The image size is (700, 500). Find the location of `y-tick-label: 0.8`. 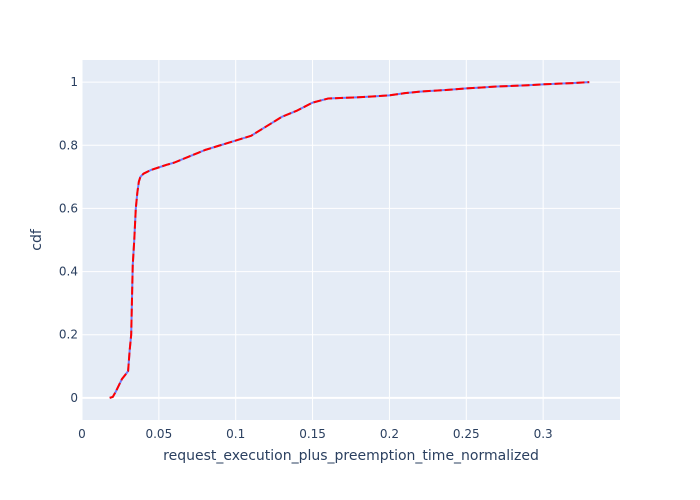

y-tick-label: 0.8 is located at coordinates (68, 145).